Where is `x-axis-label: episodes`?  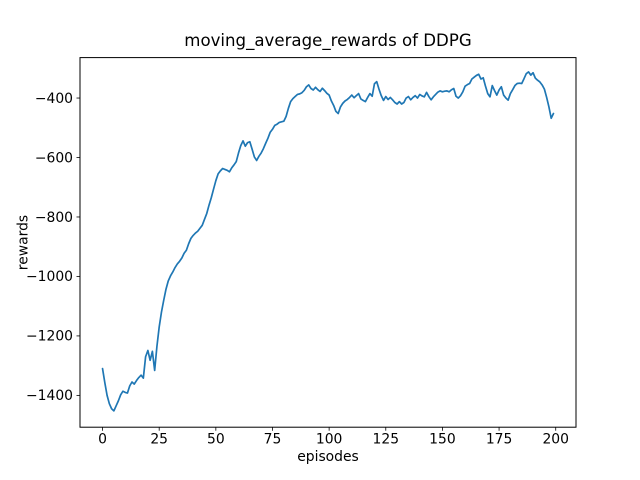 x-axis-label: episodes is located at coordinates (328, 457).